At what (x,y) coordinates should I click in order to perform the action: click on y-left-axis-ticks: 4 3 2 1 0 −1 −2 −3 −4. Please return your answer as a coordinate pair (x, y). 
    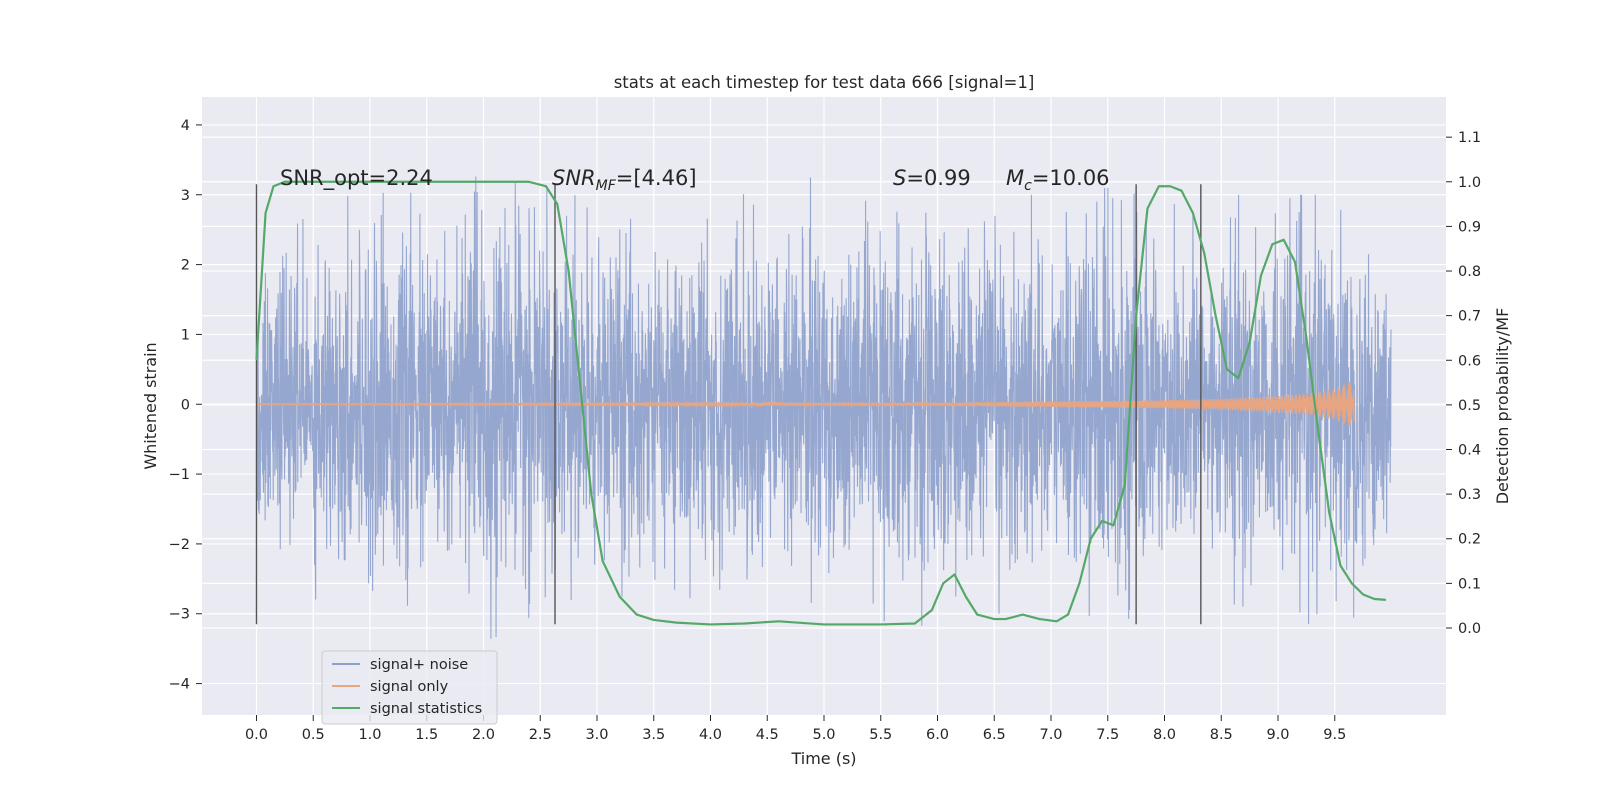
    Looking at the image, I should click on (185, 405).